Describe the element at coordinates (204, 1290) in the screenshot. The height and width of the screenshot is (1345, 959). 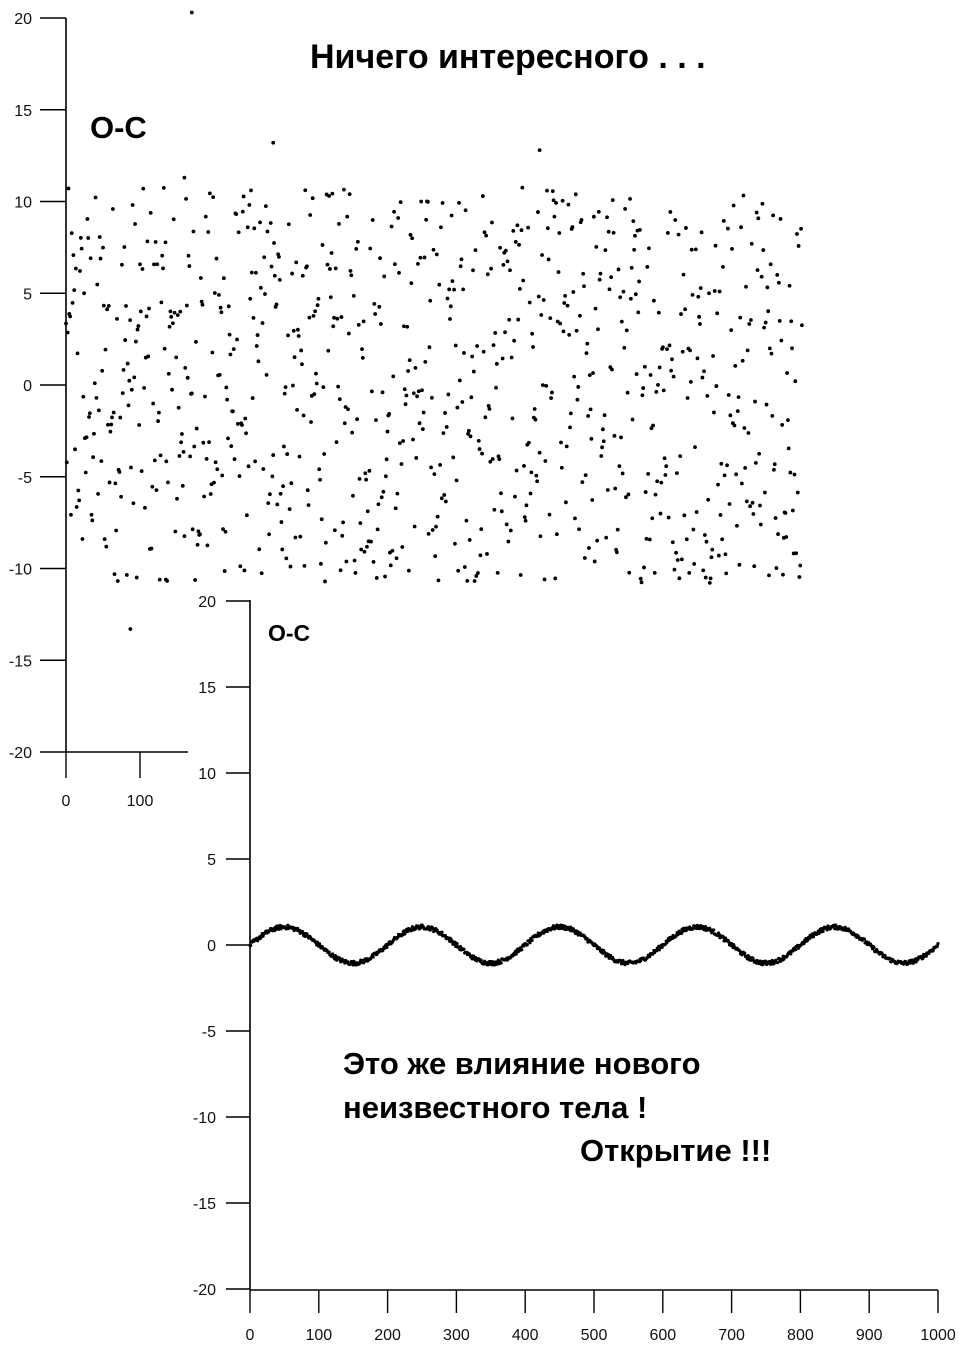
I see `signal-chart-y-tick-label: -20` at that location.